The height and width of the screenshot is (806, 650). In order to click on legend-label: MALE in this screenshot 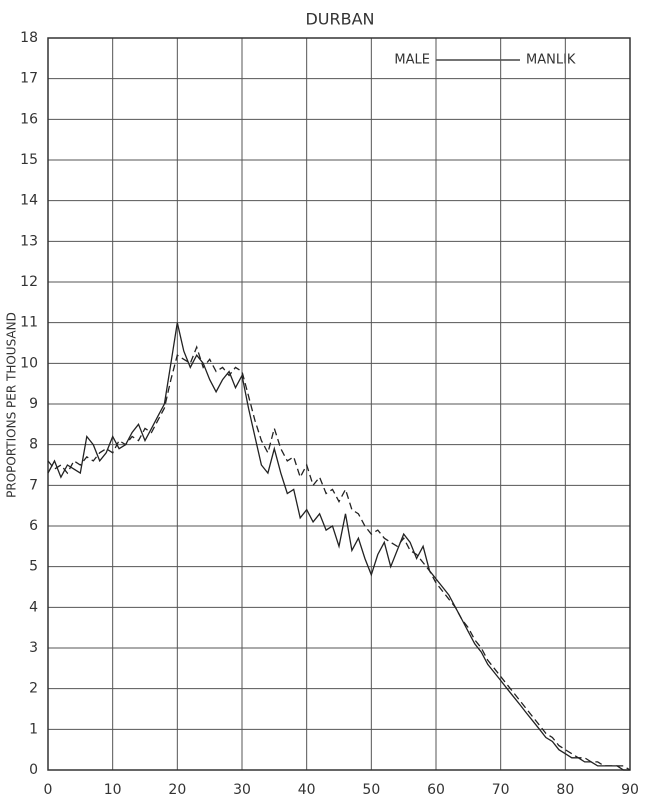, I will do `click(412, 60)`.